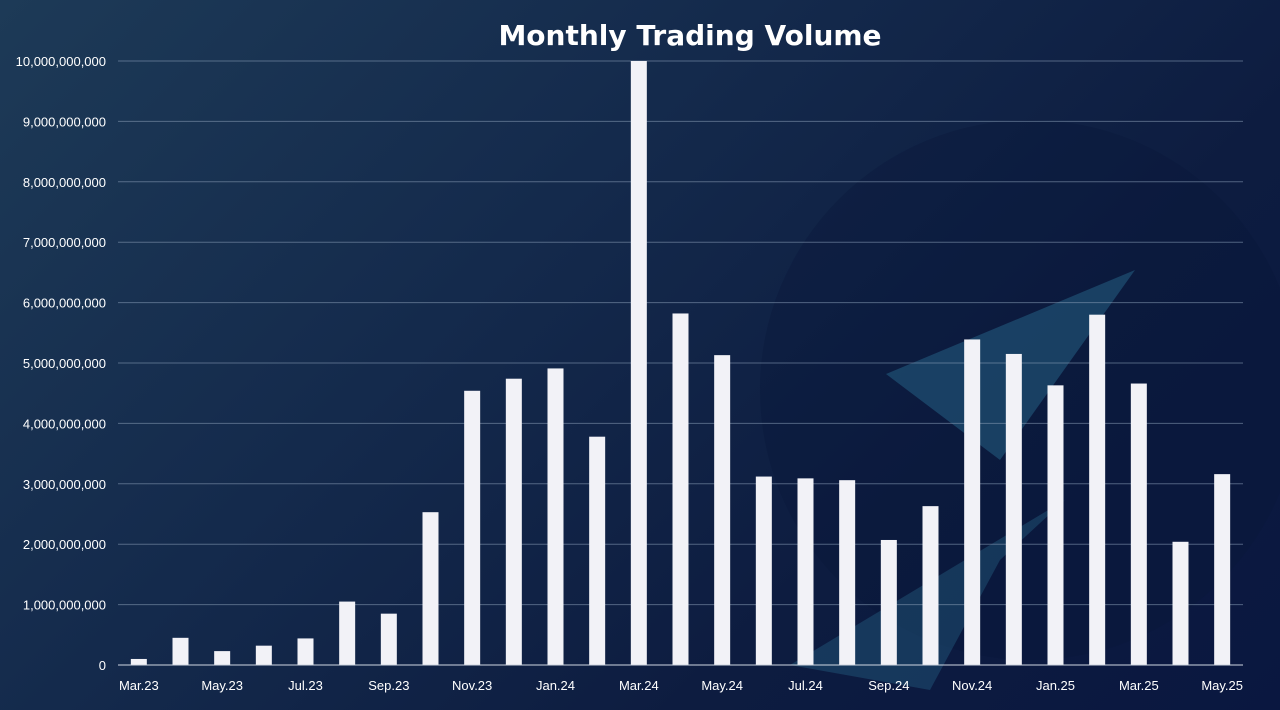 The image size is (1280, 710). What do you see at coordinates (805, 685) in the screenshot?
I see `x-tick-label: Jul.24` at bounding box center [805, 685].